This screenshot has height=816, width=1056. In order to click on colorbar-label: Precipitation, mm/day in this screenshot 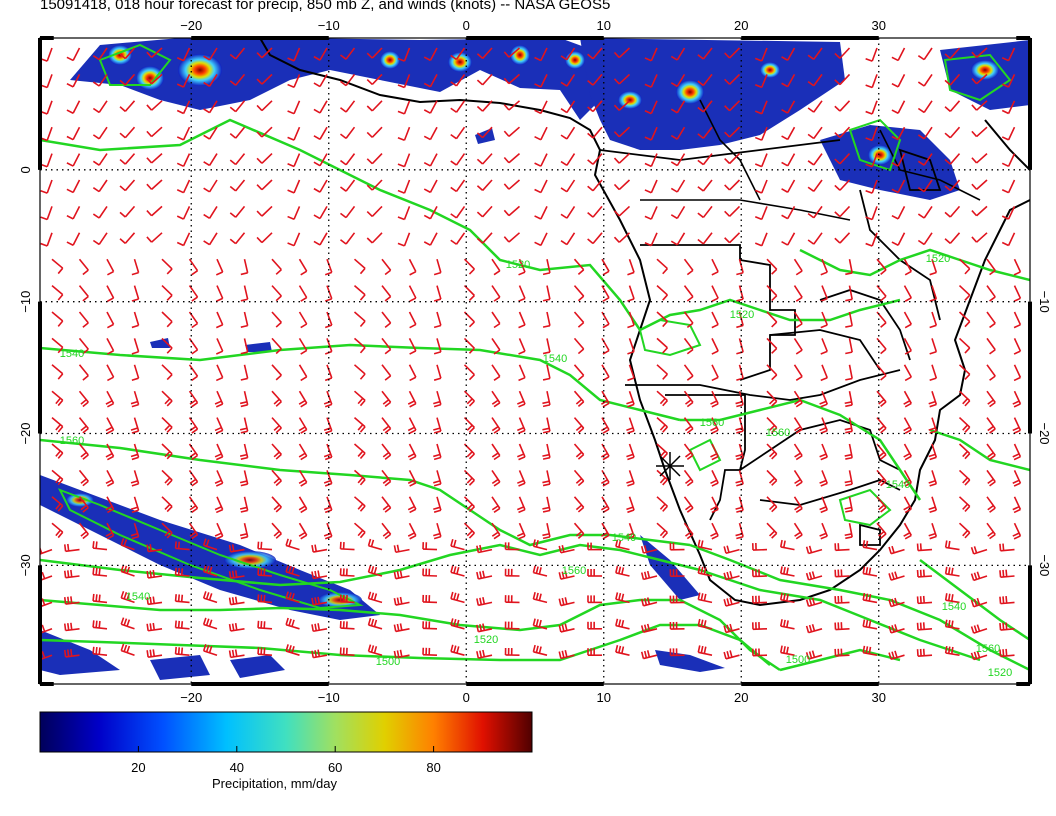, I will do `click(274, 783)`.